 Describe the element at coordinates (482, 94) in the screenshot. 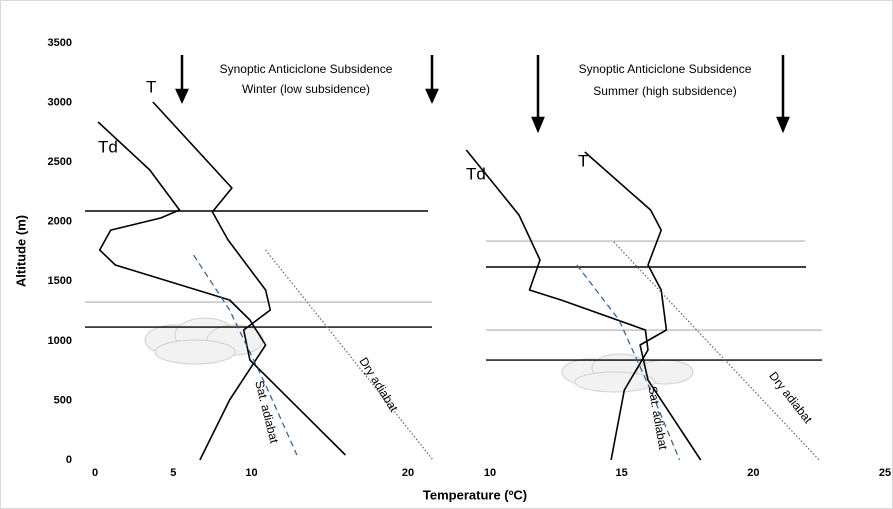

I see `subsidence-arrows` at that location.